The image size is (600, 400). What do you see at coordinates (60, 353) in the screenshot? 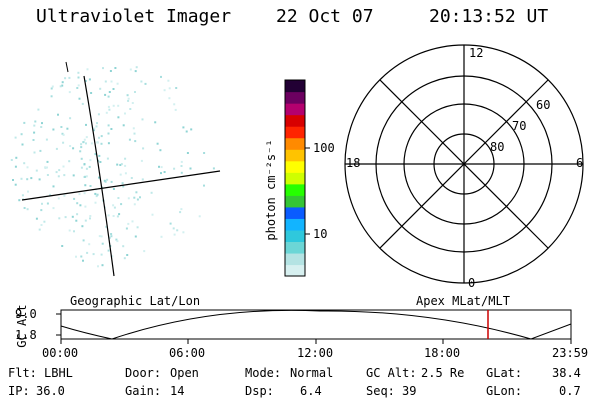
I see `xtick-label-0000: 00:00` at bounding box center [60, 353].